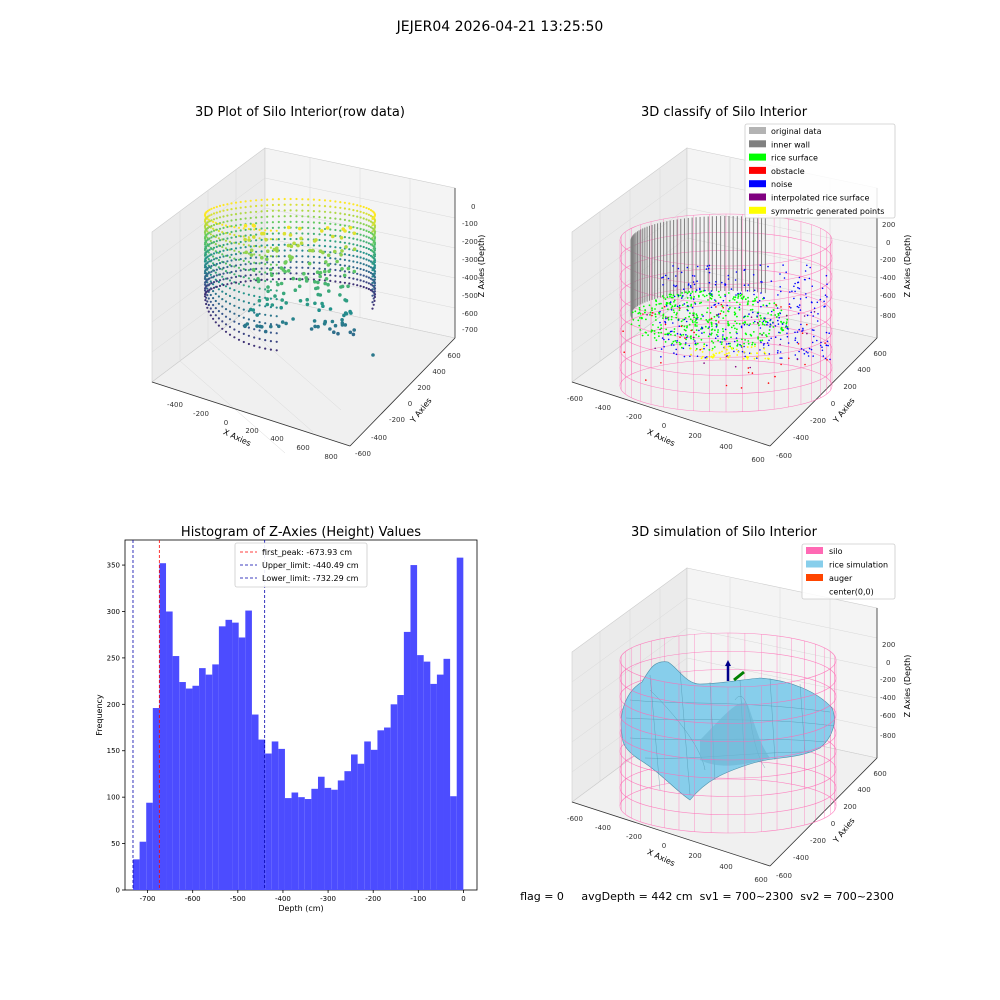 The image size is (1000, 1000). What do you see at coordinates (716, 315) in the screenshot?
I see `p2-interpolated-point` at bounding box center [716, 315].